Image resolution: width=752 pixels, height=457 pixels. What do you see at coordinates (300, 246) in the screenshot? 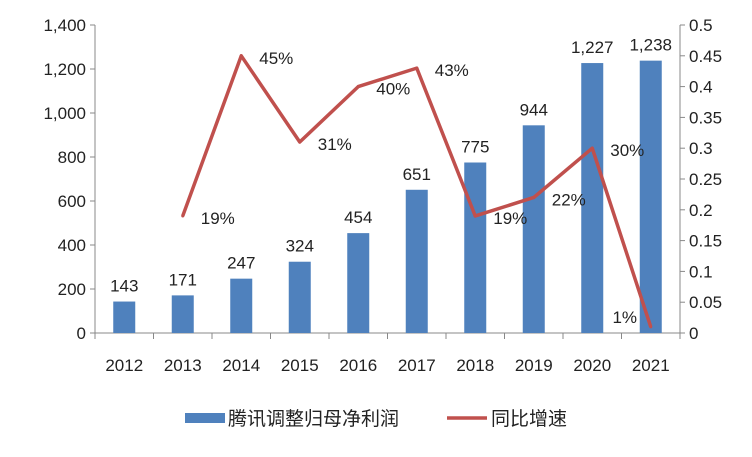
I see `bar-label: 324` at bounding box center [300, 246].